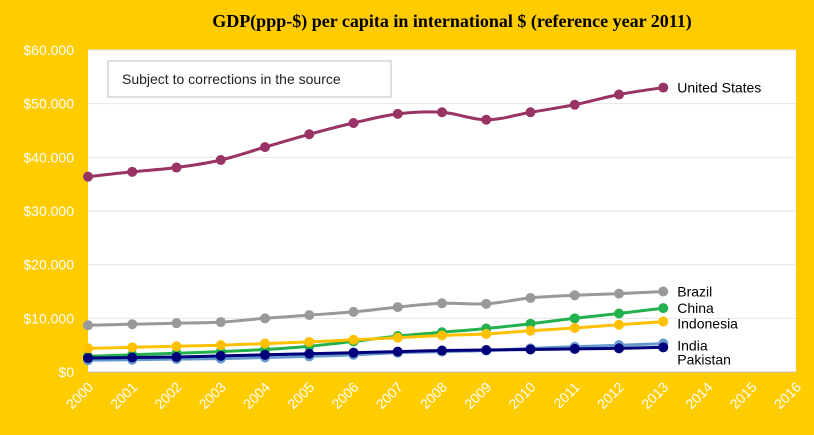  I want to click on series-brazil, so click(376, 308).